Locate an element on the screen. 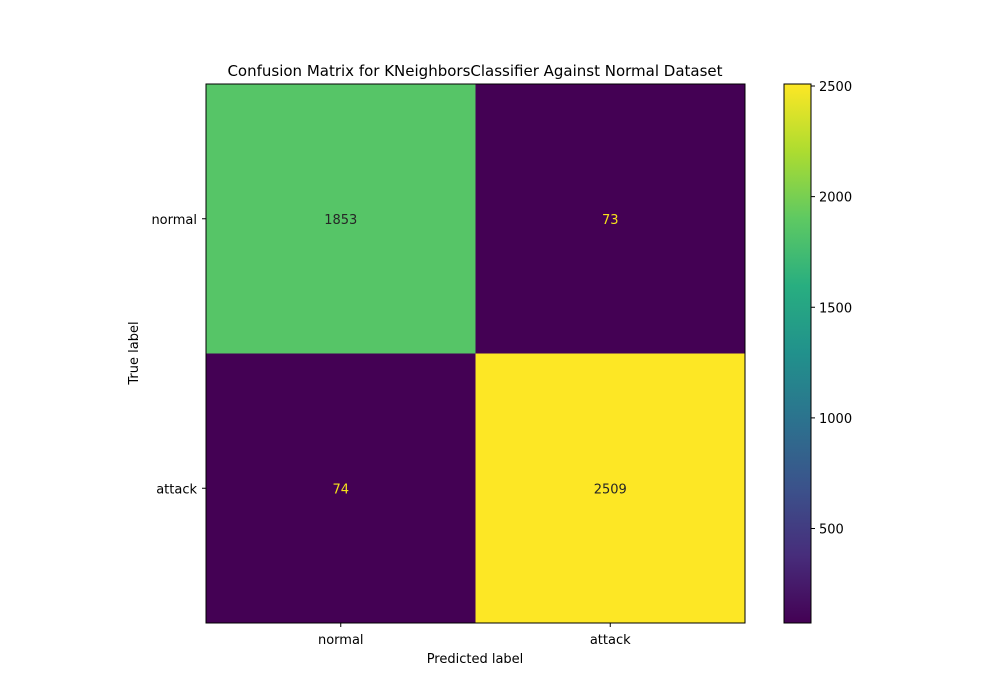 This screenshot has width=1000, height=700. colorbar-ticks: 500 1000 1500 2000 2500 is located at coordinates (831, 309).